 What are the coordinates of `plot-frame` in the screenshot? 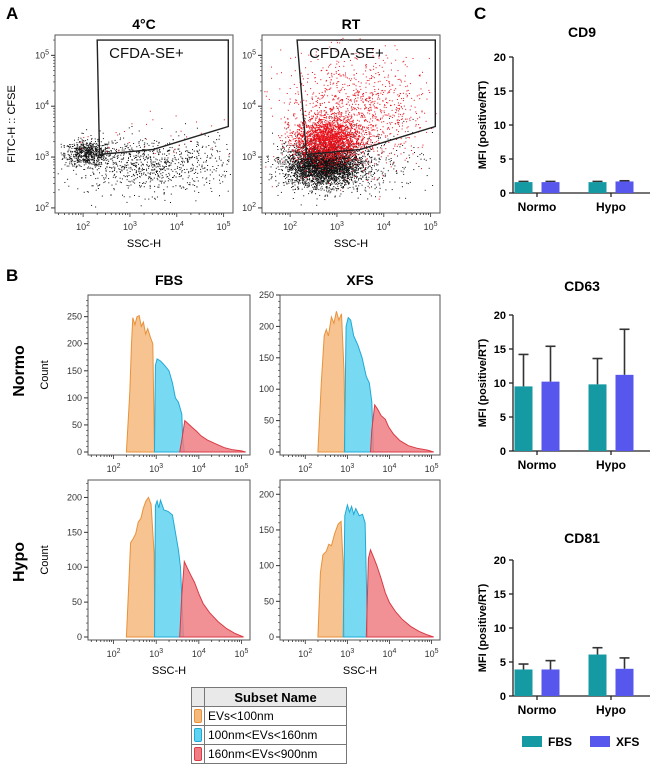 It's located at (144, 124).